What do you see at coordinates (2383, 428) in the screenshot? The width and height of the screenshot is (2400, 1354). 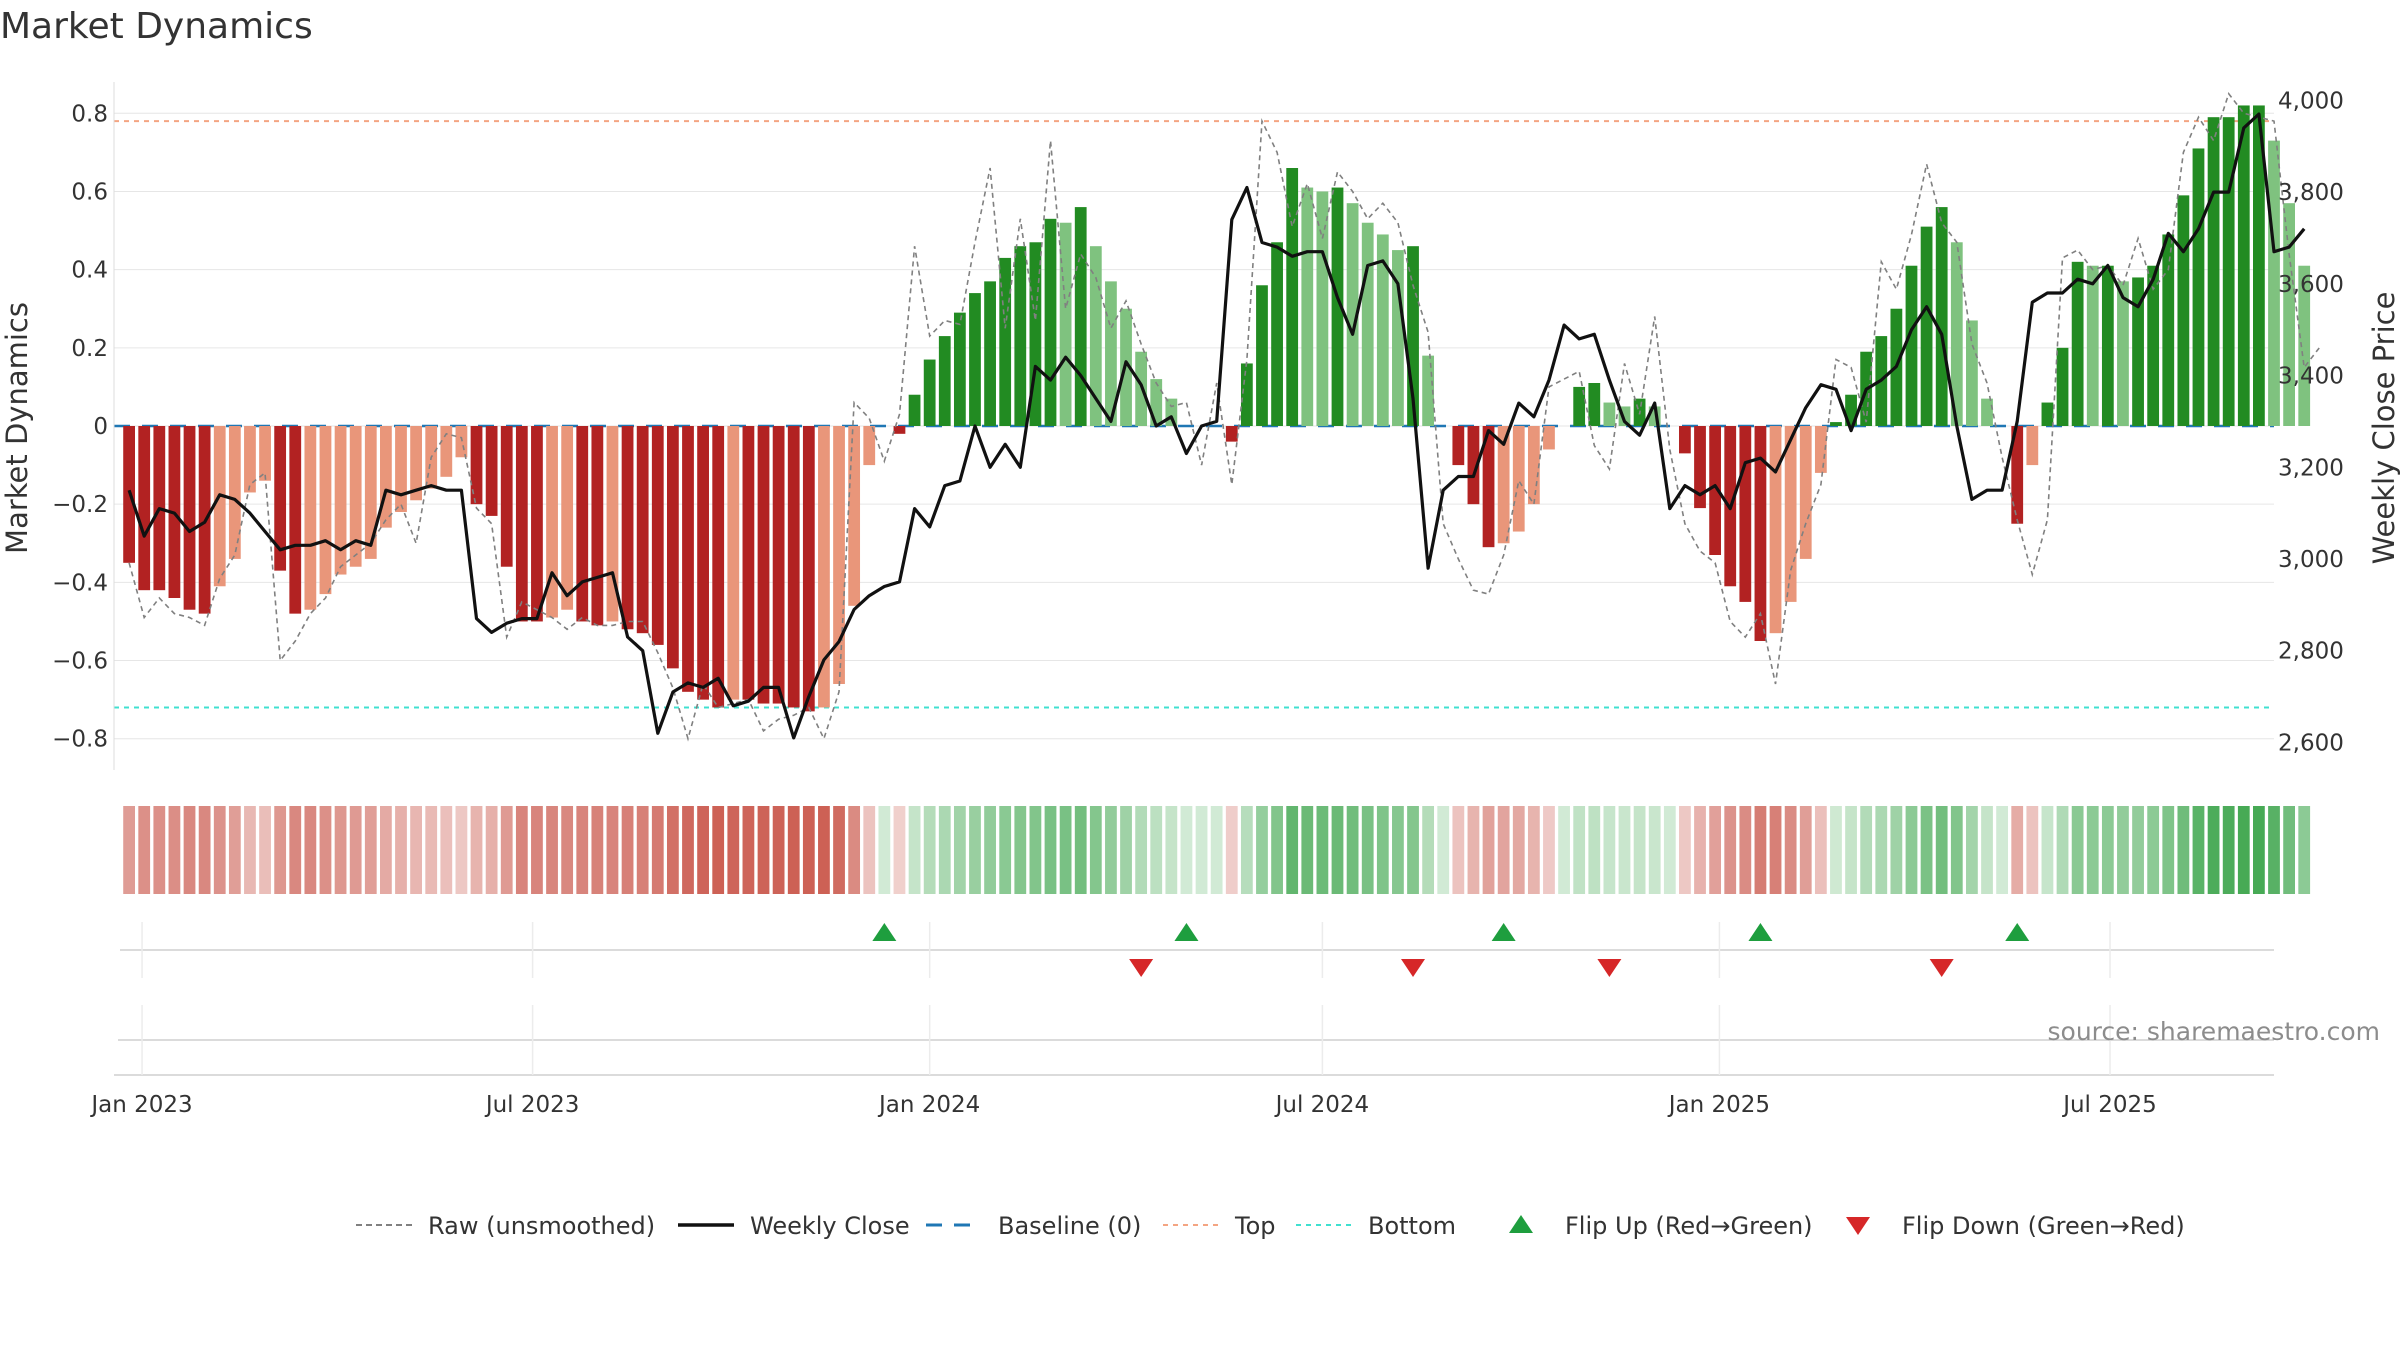 I see `y2-axis-label: Weekly Close Price` at bounding box center [2383, 428].